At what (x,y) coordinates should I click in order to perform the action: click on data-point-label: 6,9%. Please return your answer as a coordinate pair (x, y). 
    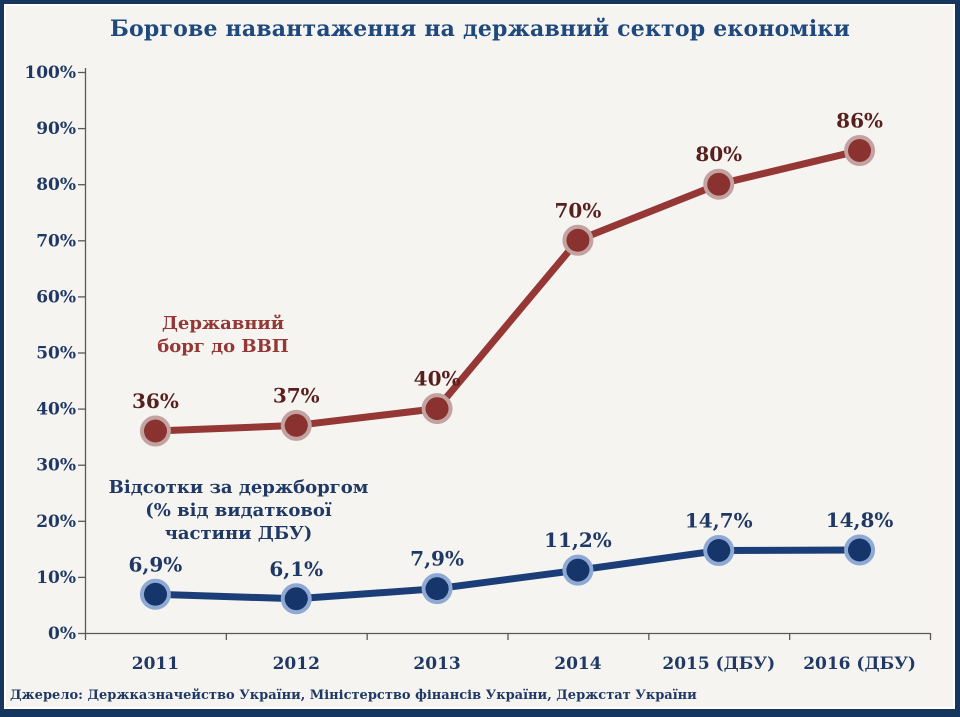
    Looking at the image, I should click on (156, 564).